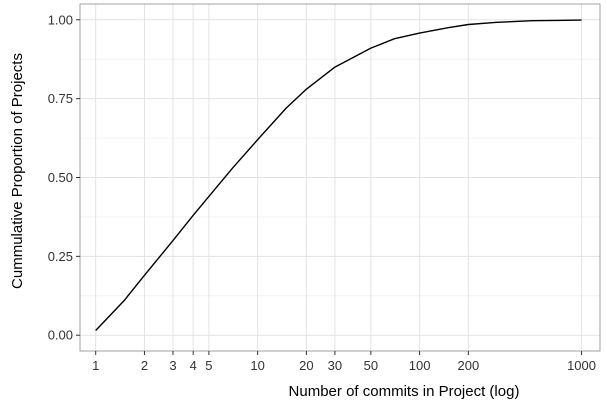  What do you see at coordinates (172, 365) in the screenshot?
I see `x-tick-label: 3` at bounding box center [172, 365].